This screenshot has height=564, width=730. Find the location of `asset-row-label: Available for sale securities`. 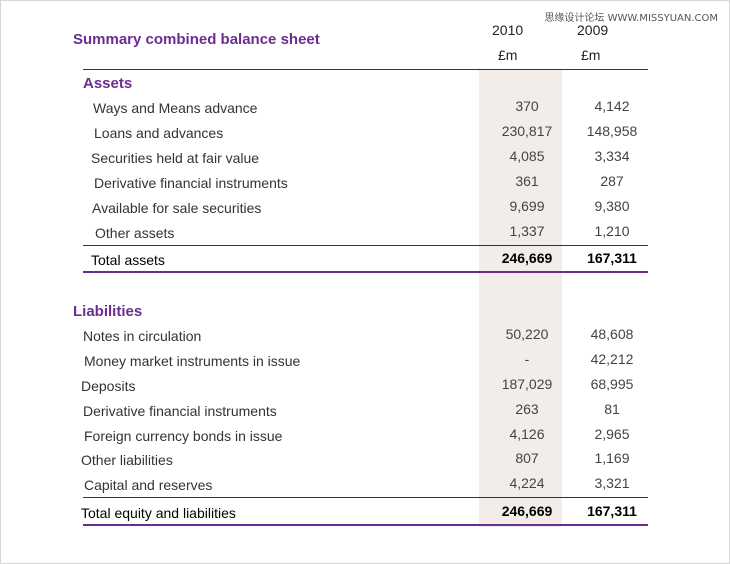

asset-row-label: Available for sale securities is located at coordinates (177, 208).